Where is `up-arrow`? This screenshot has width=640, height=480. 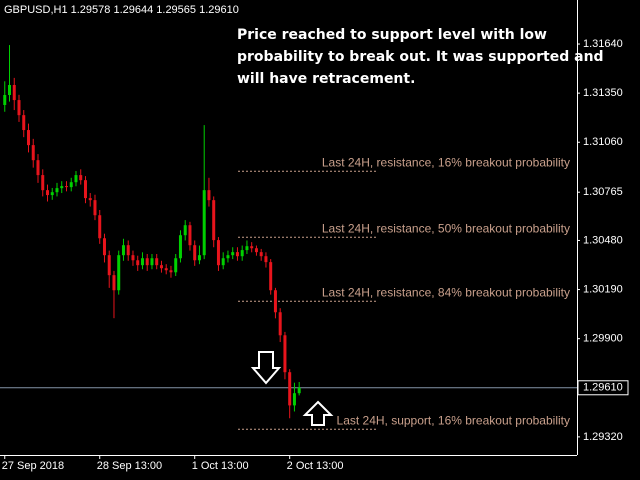 up-arrow is located at coordinates (318, 413).